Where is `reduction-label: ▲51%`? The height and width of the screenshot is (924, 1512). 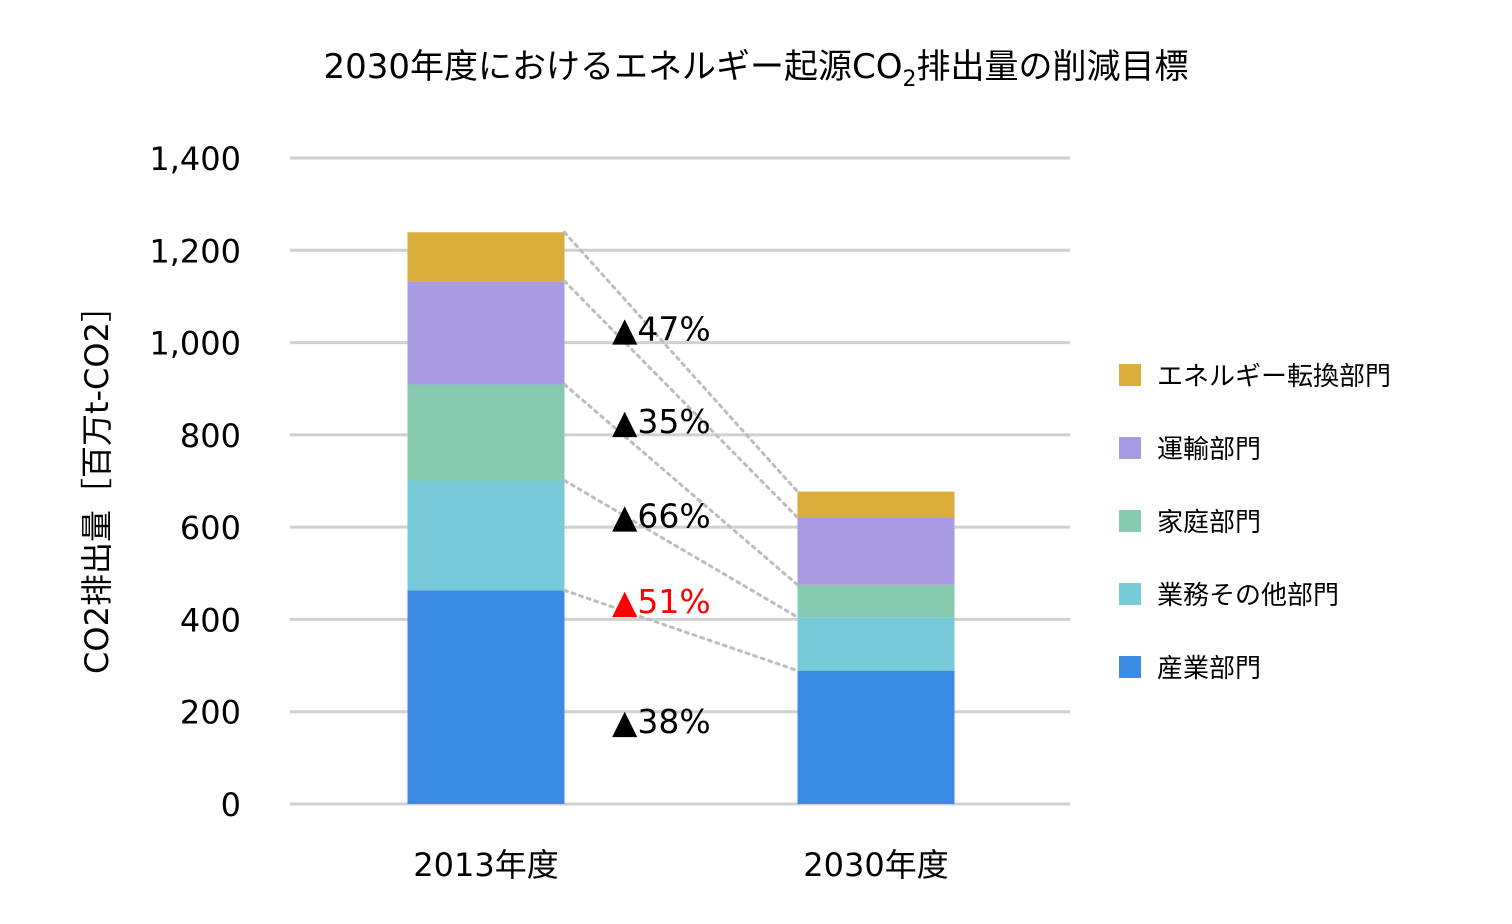
reduction-label: ▲51% is located at coordinates (661, 601).